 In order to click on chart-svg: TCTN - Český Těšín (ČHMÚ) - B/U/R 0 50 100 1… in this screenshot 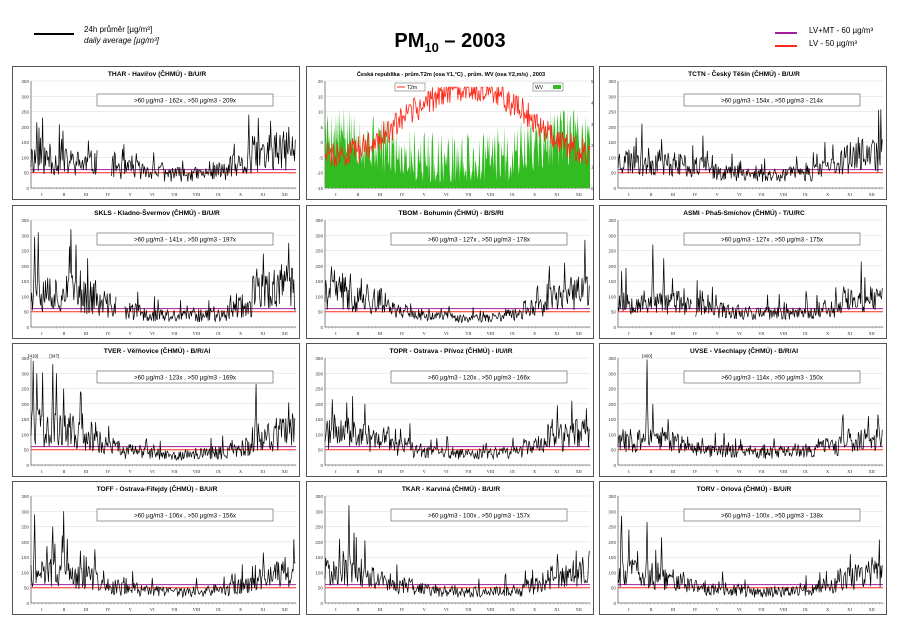, I will do `click(746, 133)`.